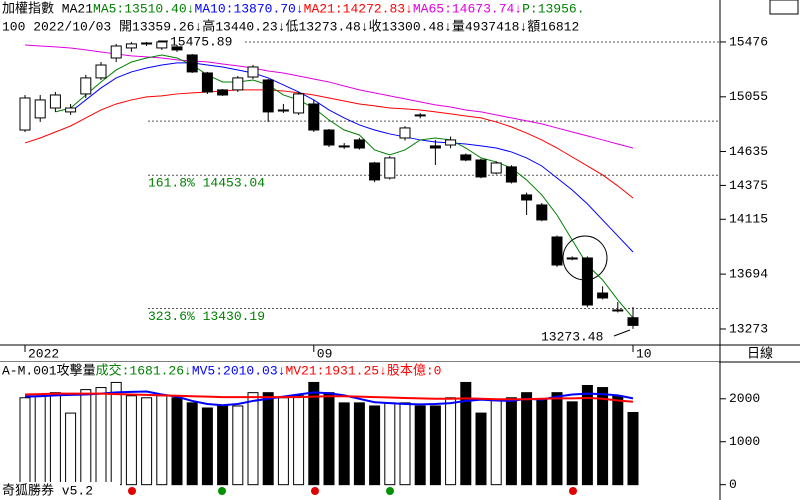  What do you see at coordinates (144, 370) in the screenshot?
I see `header-text: 成交:1681.26↓` at bounding box center [144, 370].